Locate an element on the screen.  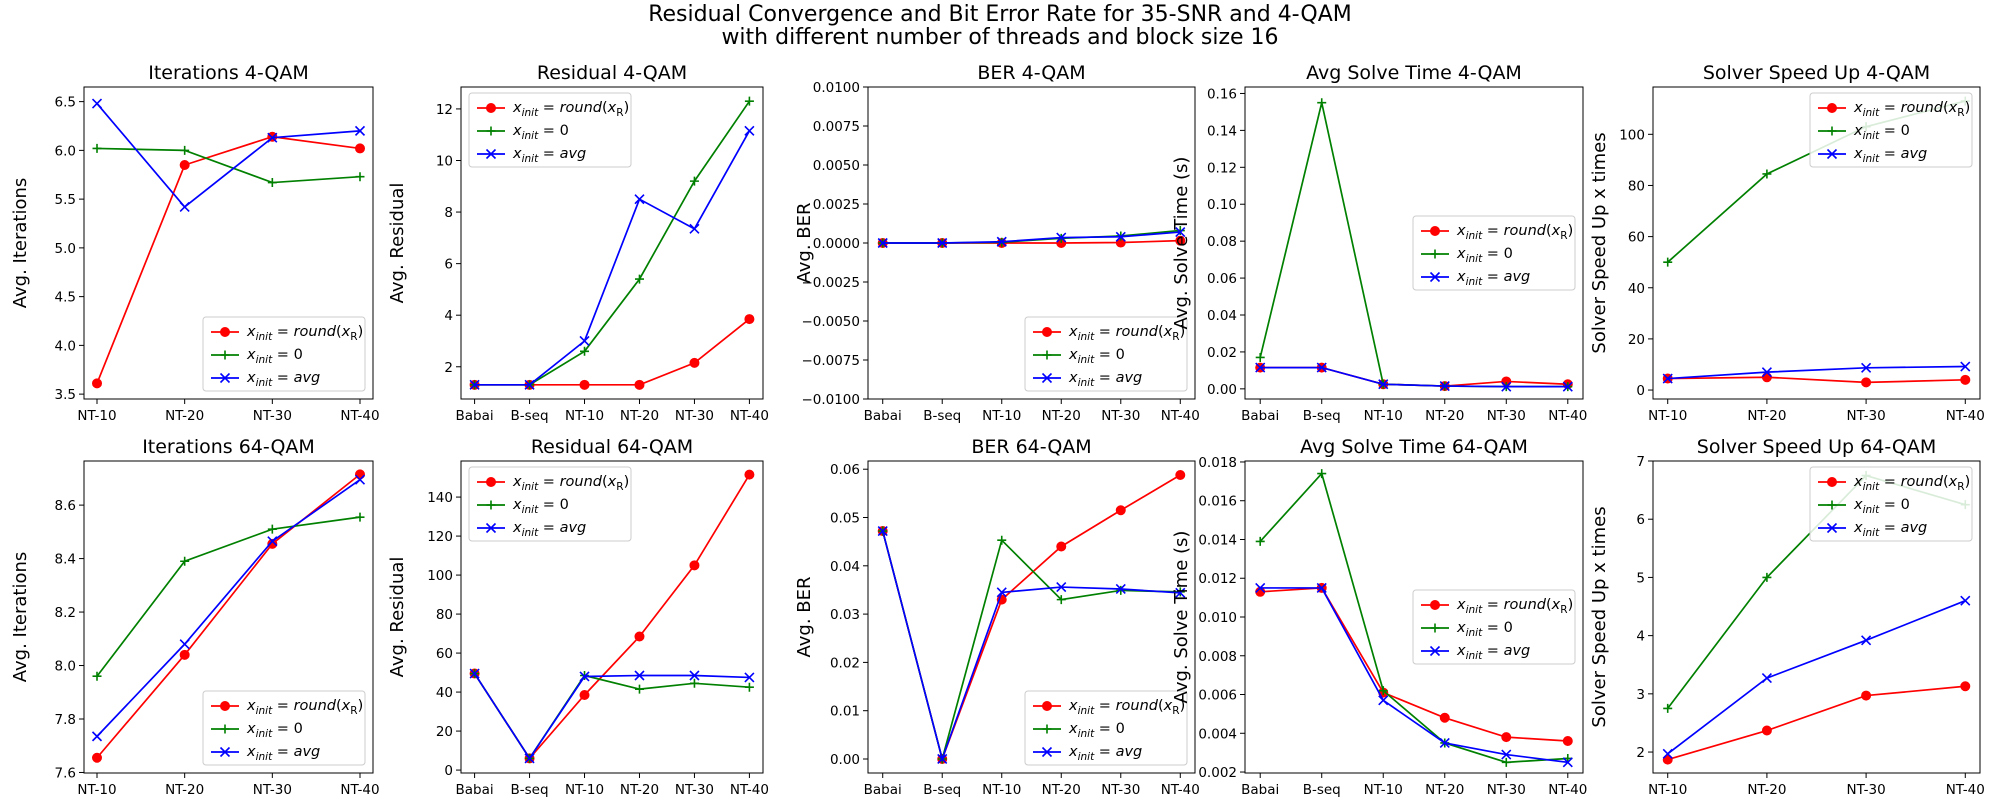
y-tick-label: 40 is located at coordinates (444, 693).